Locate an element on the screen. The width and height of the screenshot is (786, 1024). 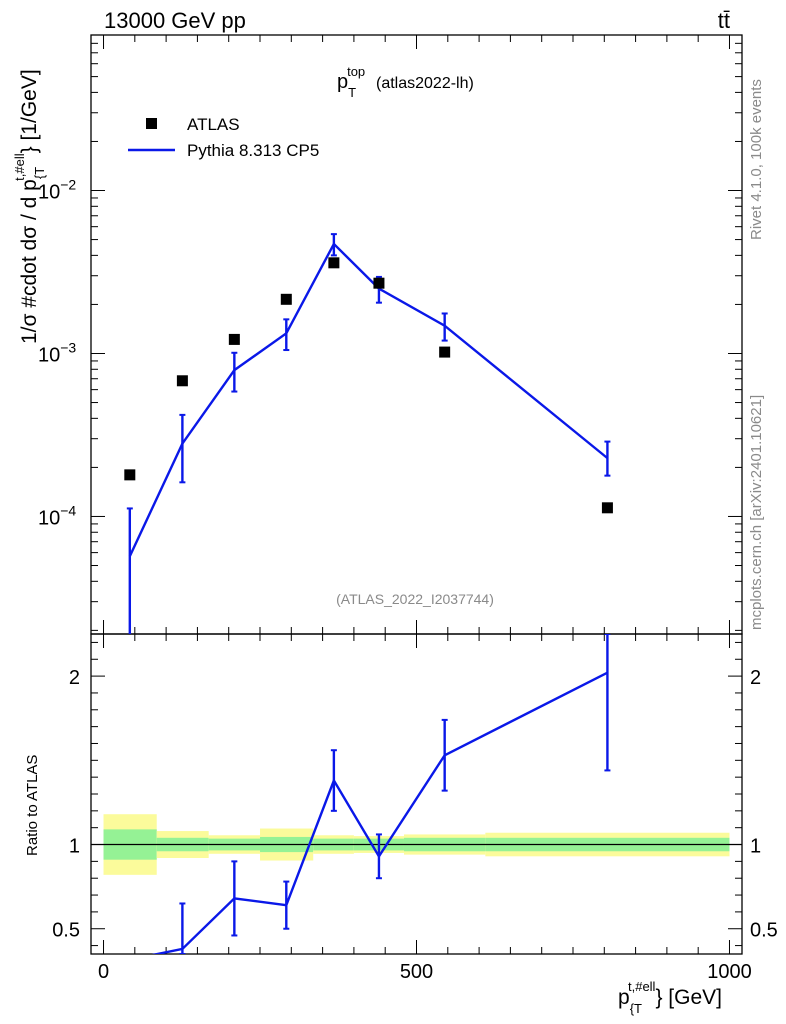
plot-title: pTtop is located at coordinates (351, 82).